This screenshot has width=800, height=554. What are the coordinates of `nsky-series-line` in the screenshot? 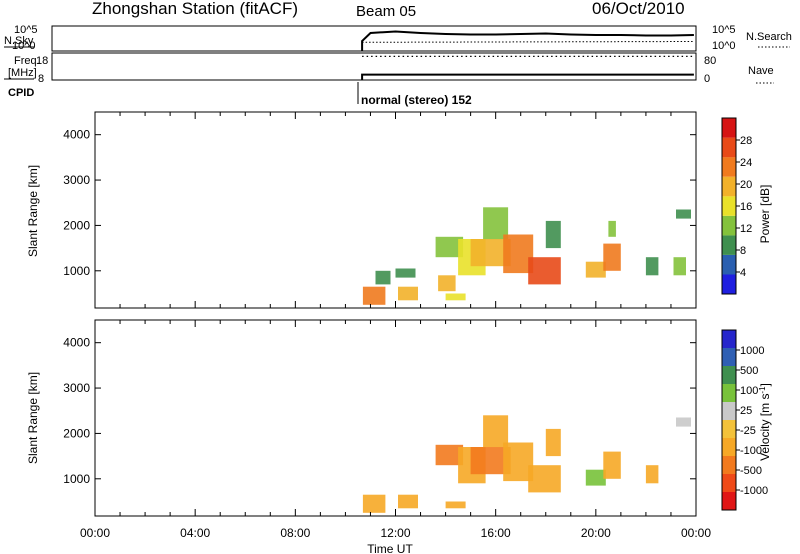 It's located at (527, 40).